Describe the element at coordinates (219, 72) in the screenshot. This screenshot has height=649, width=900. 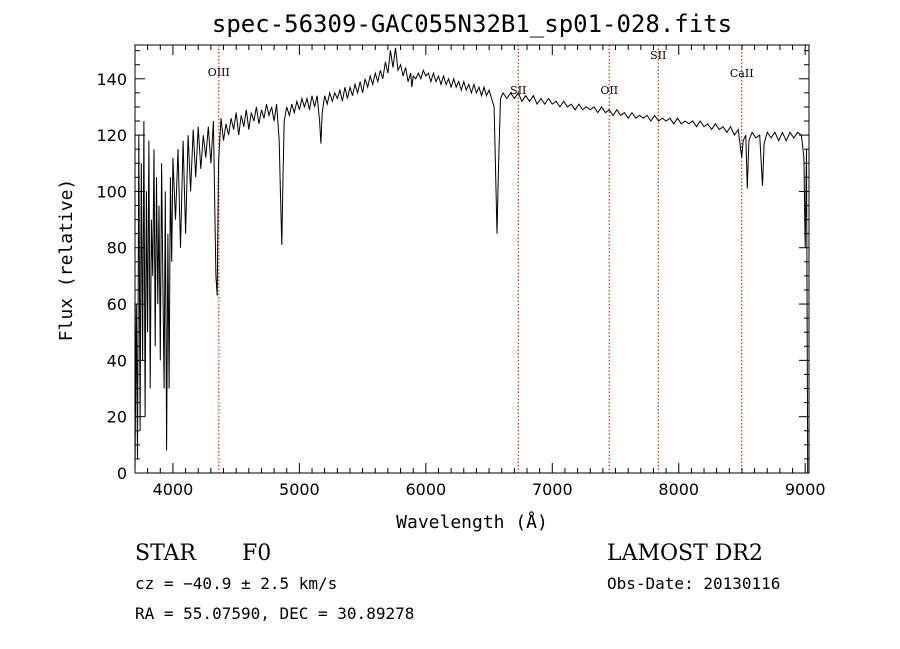
I see `line-marker-label: OIII` at that location.